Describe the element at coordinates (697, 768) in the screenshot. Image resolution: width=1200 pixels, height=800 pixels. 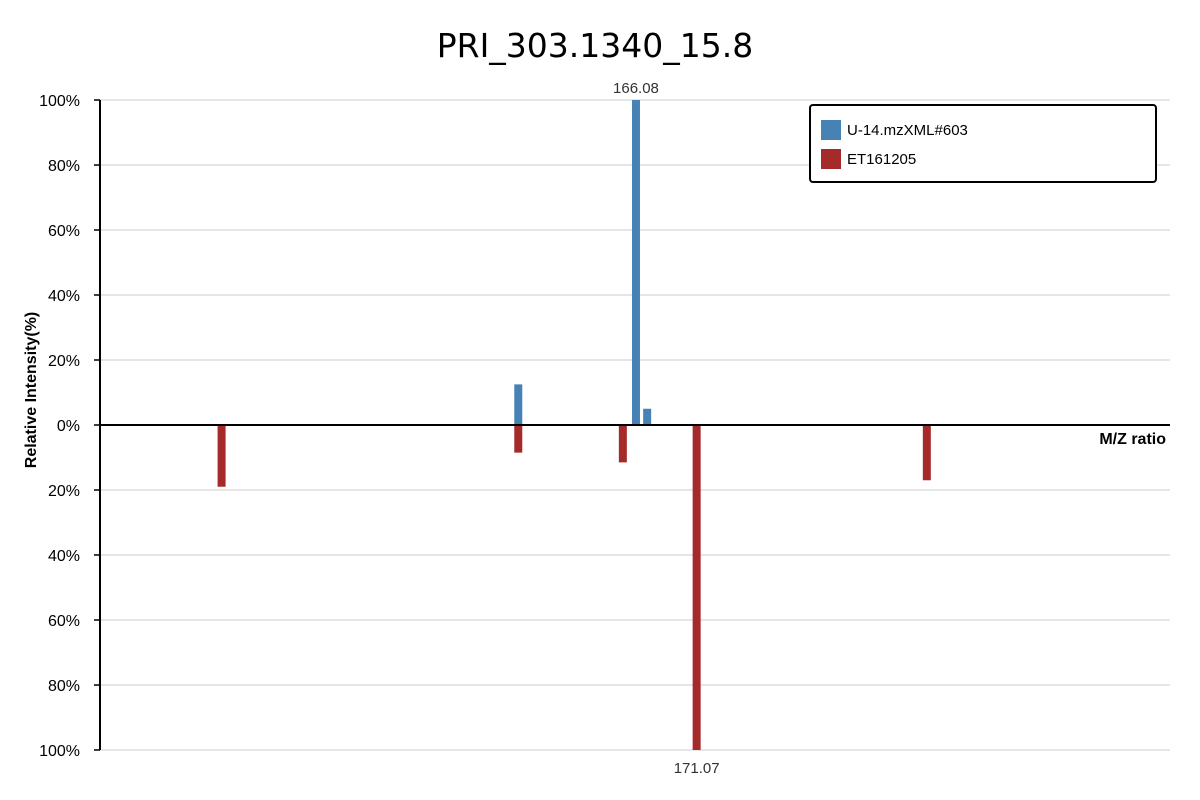
I see `peak-label-series-2-3: 171.07` at that location.